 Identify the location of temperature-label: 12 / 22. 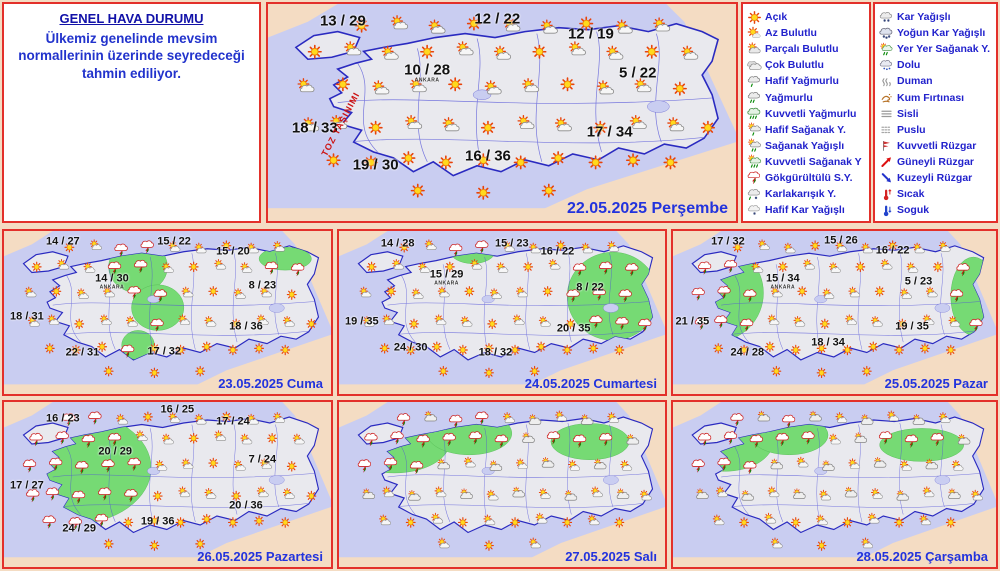
(497, 19).